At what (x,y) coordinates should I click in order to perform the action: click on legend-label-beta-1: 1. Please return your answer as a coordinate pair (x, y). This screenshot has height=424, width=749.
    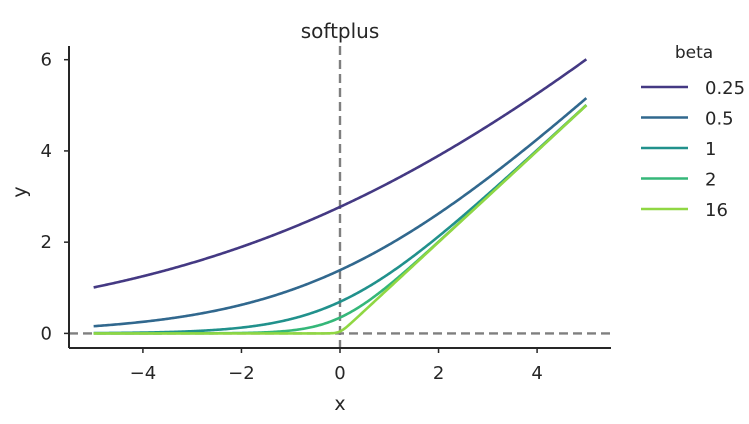
    Looking at the image, I should click on (710, 149).